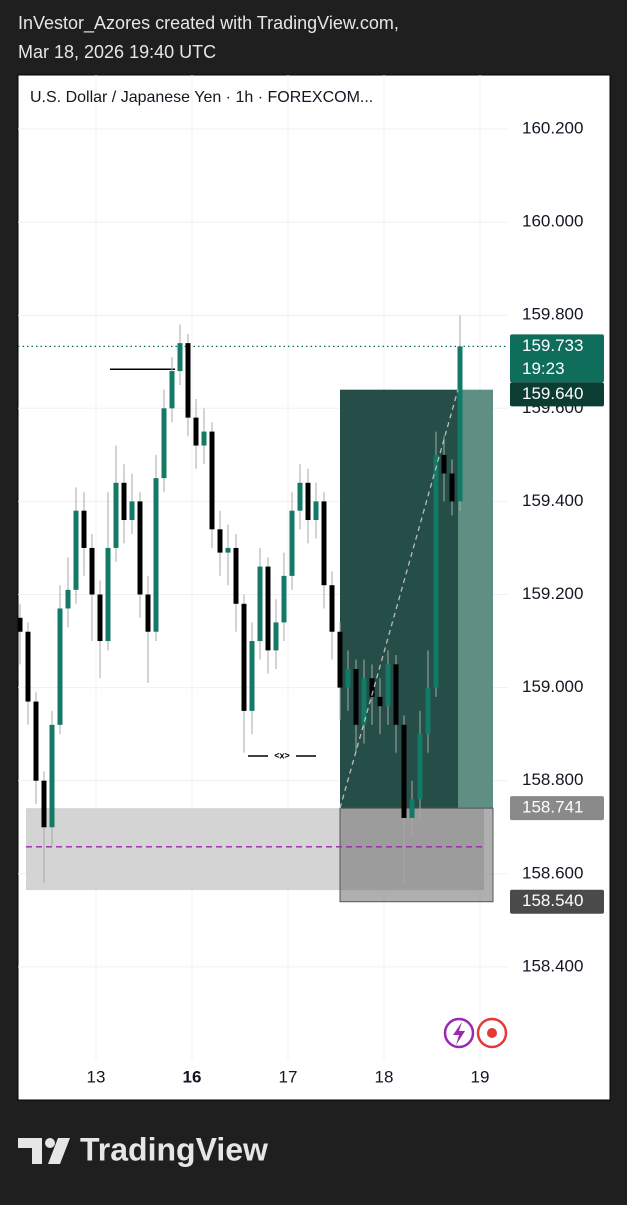 This screenshot has height=1205, width=627. I want to click on x-tick-label: 16, so click(192, 1076).